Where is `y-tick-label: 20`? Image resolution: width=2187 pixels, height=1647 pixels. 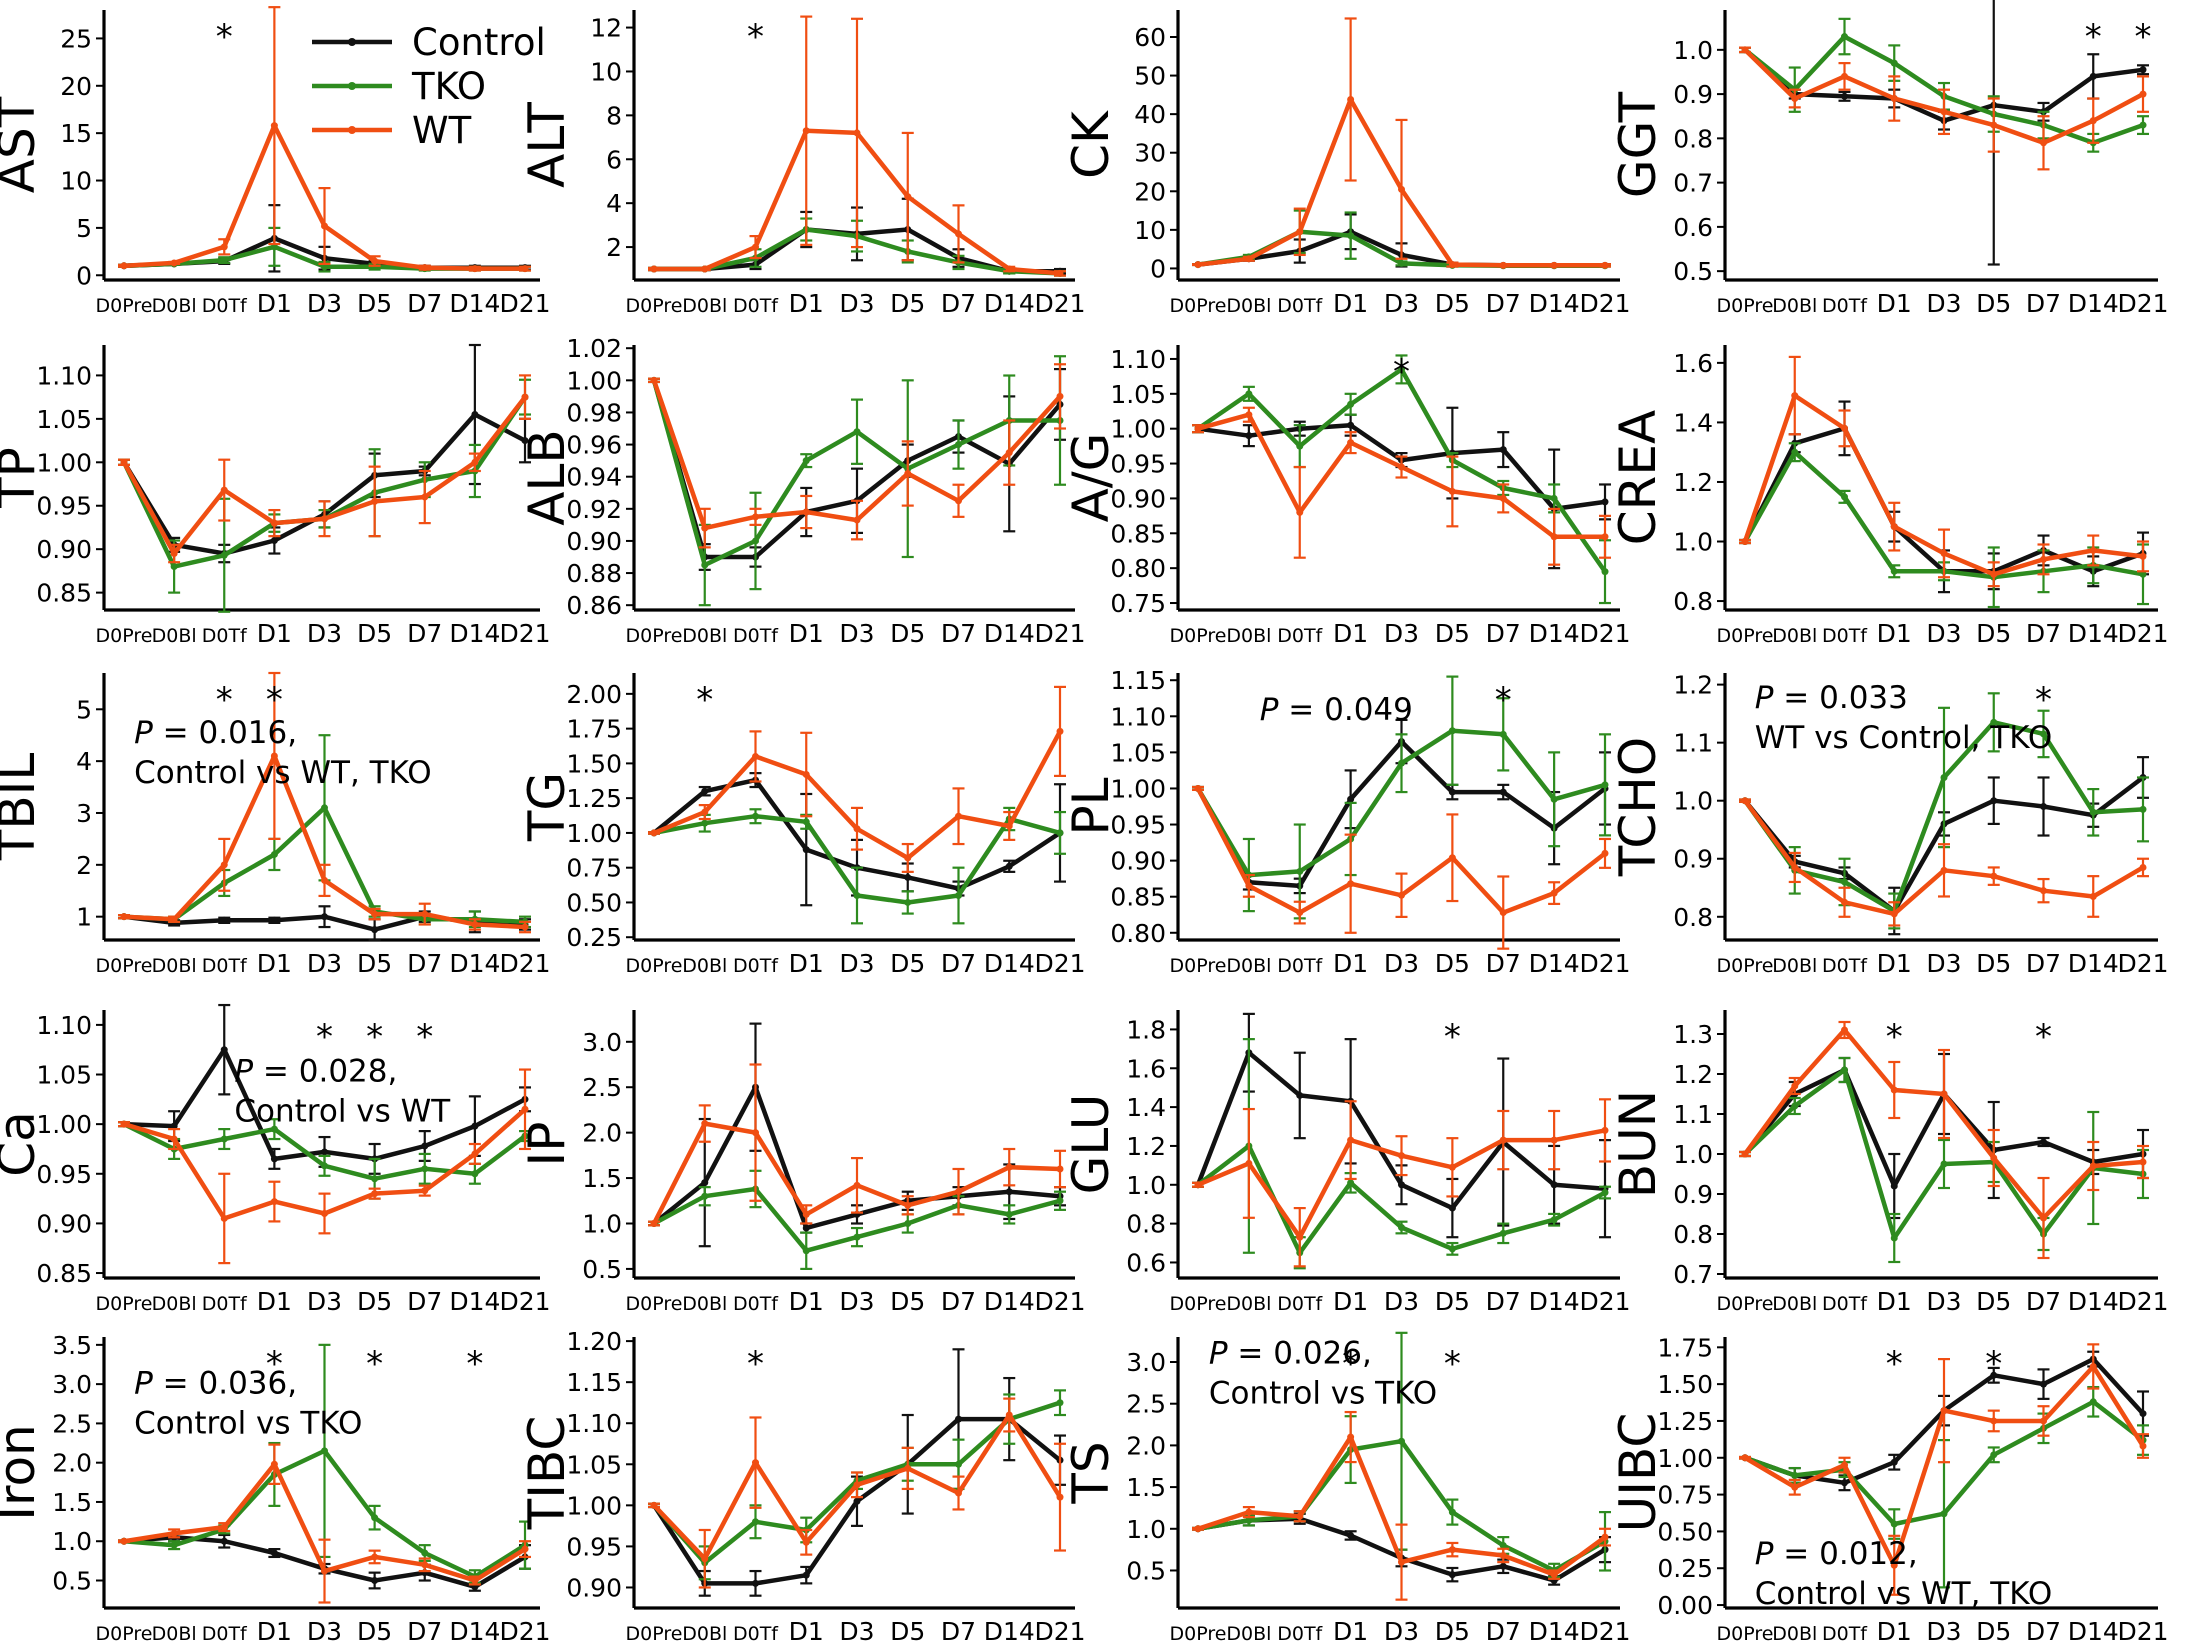
y-tick-label: 20 is located at coordinates (1150, 191).